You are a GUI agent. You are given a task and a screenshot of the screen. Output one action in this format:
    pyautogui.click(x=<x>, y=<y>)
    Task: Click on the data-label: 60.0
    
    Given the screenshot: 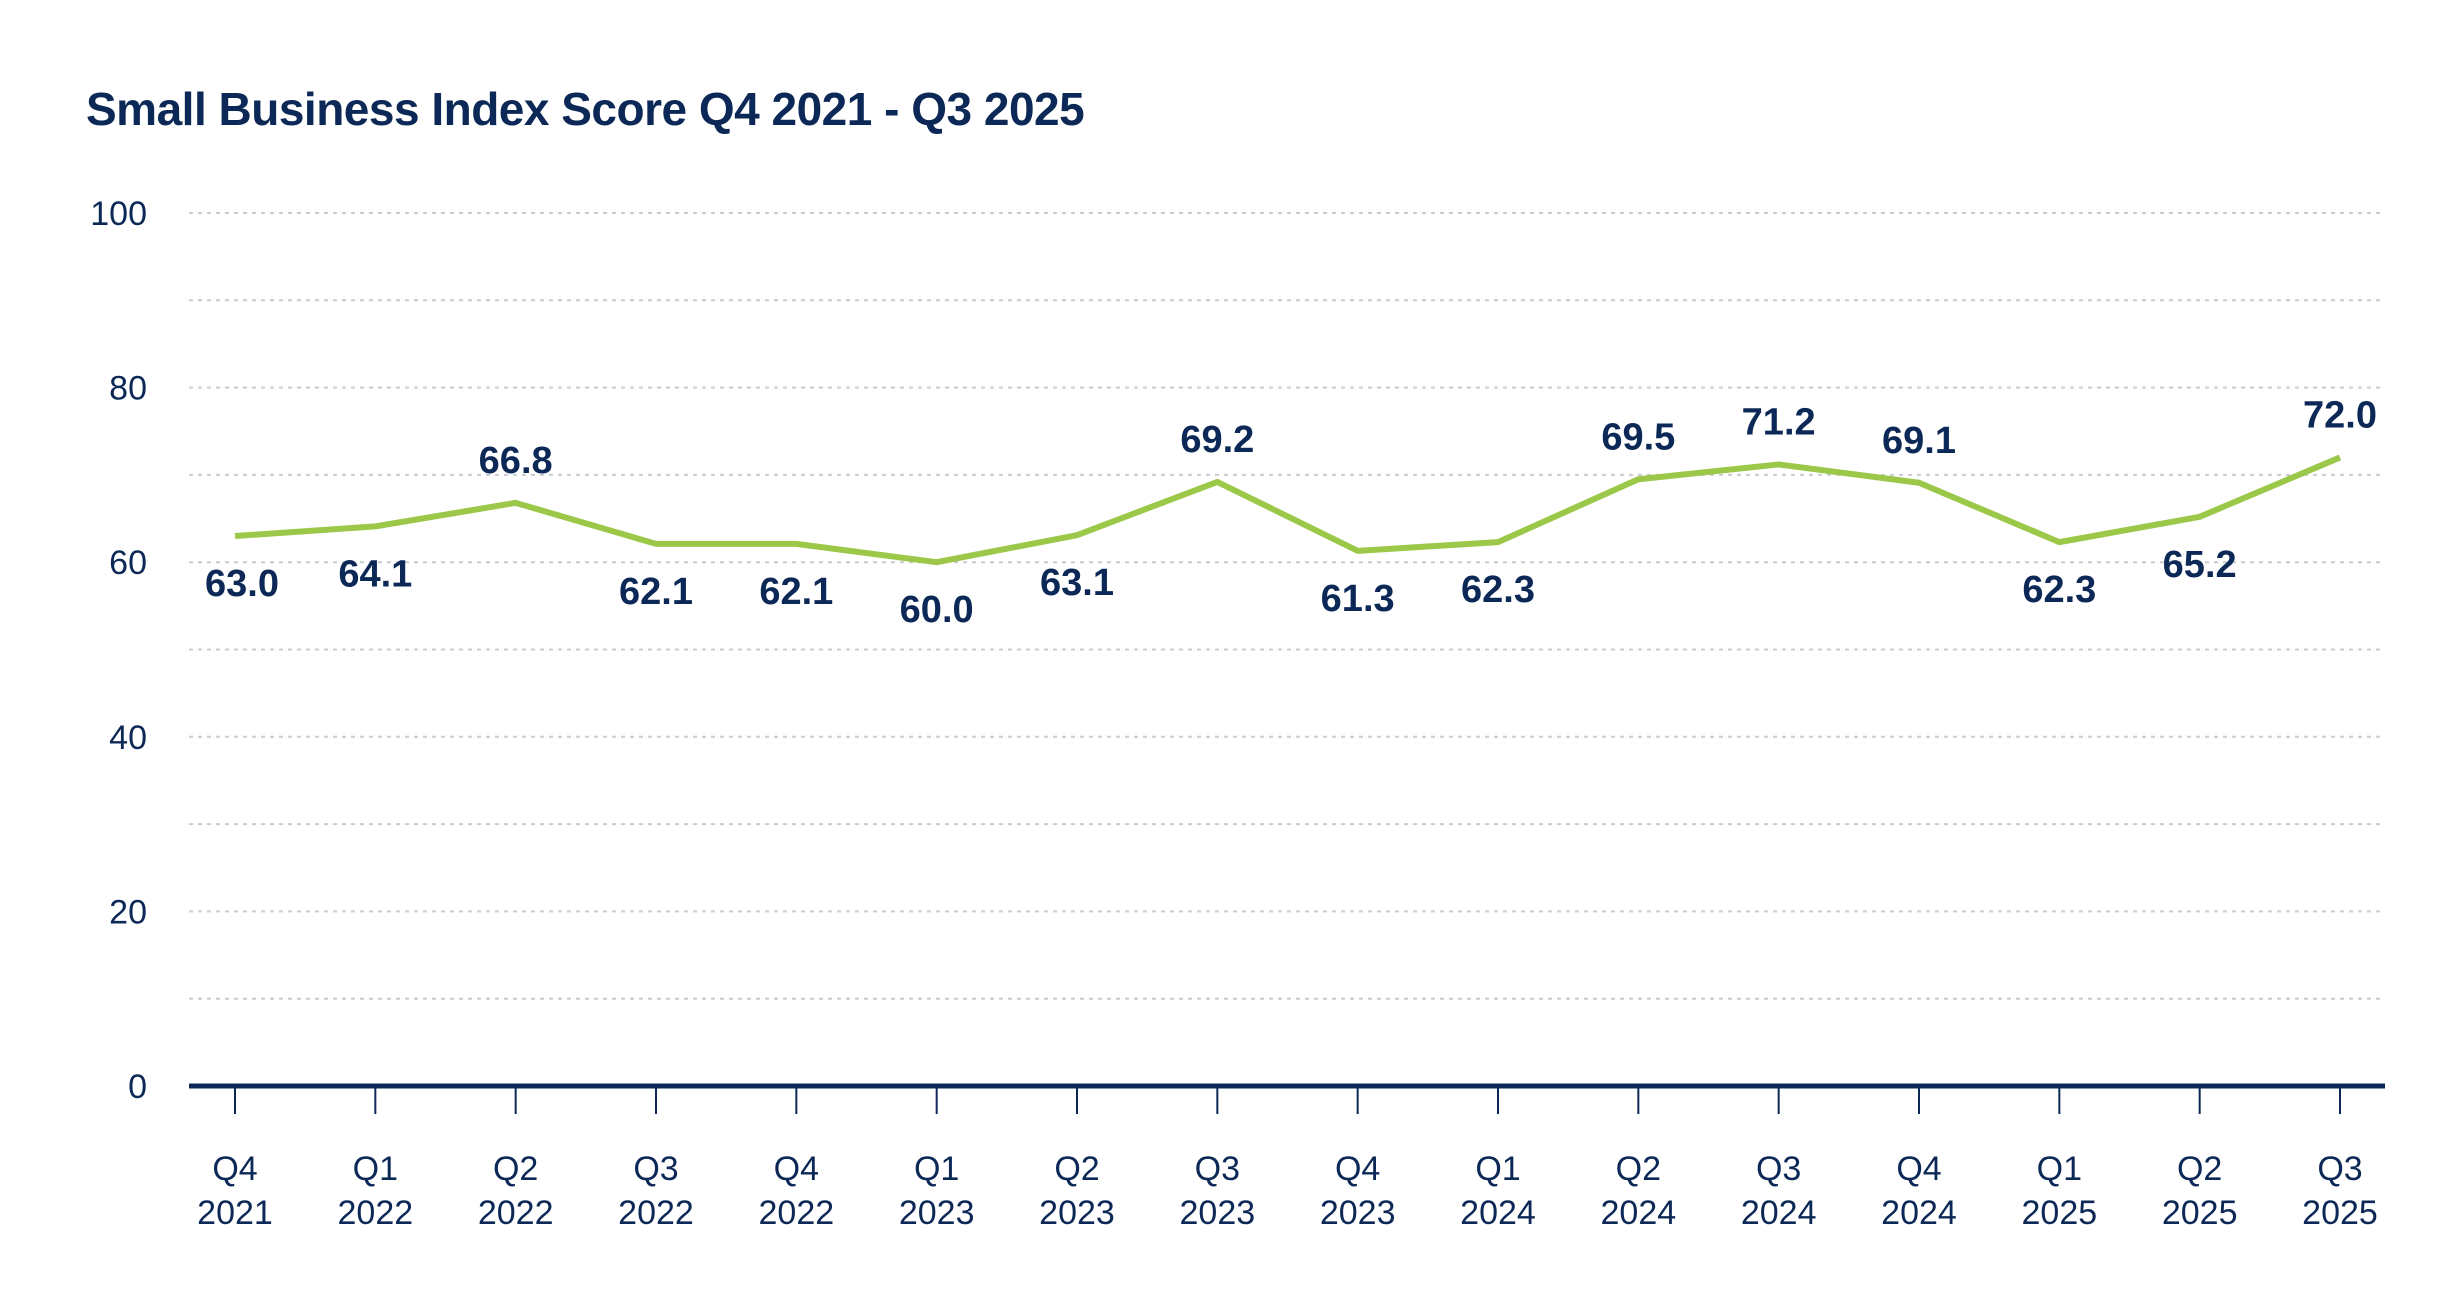 What is the action you would take?
    pyautogui.click(x=937, y=610)
    